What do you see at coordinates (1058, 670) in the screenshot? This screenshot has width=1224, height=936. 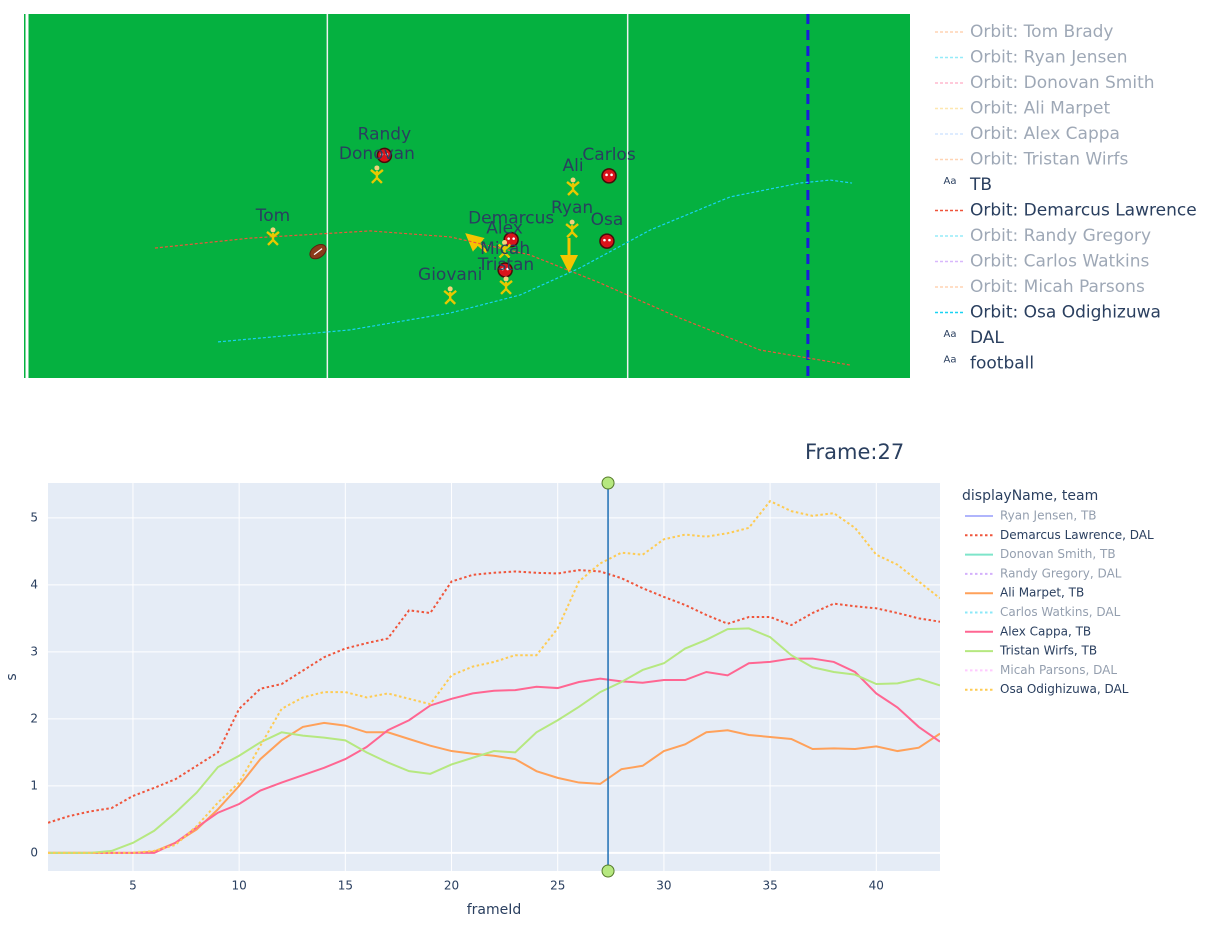 I see `legend-label: Micah Parsons, DAL` at bounding box center [1058, 670].